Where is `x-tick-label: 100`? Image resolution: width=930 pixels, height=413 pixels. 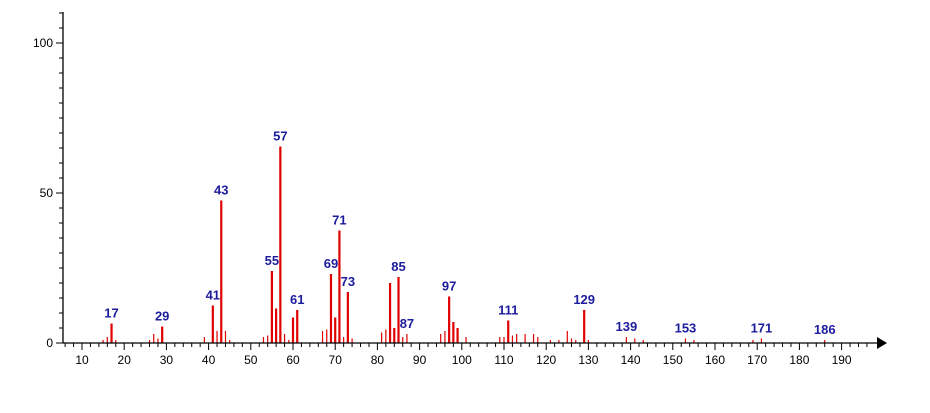 x-tick-label: 100 is located at coordinates (462, 360).